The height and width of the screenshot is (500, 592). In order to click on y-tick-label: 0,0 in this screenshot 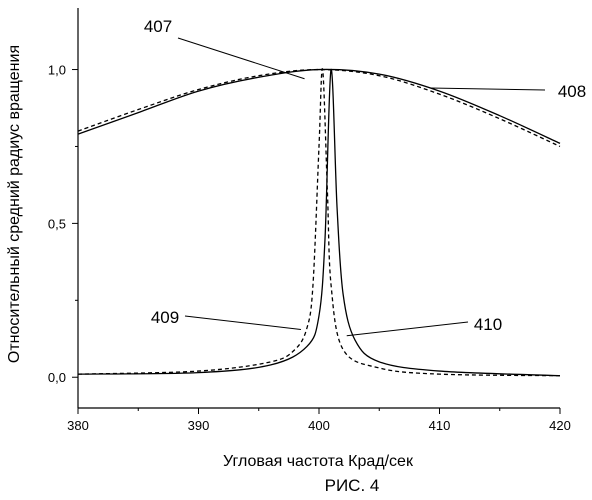, I will do `click(57, 377)`.